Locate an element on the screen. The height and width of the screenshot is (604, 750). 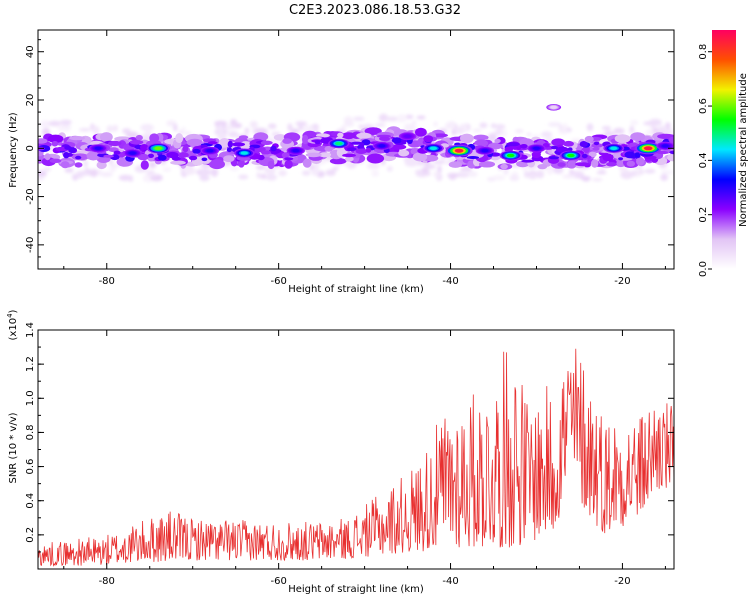
snr-x-label: Height of straight line (km) is located at coordinates (356, 589).